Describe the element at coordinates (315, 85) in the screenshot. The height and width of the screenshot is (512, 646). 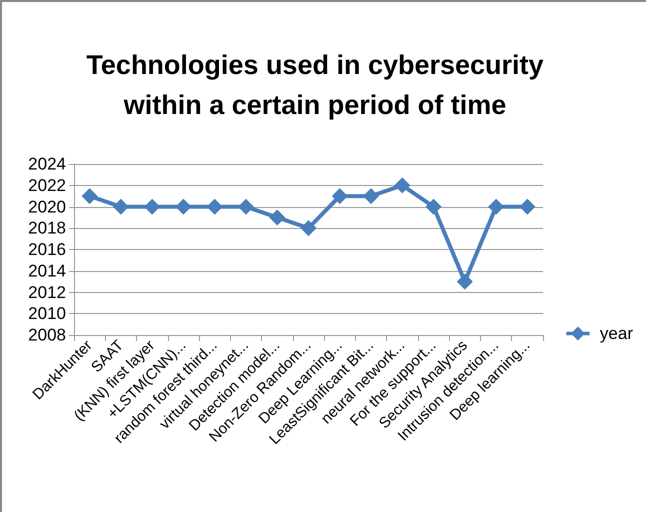
I see `chart-title: Technologies used in cybersecurity within a certain period of time` at that location.